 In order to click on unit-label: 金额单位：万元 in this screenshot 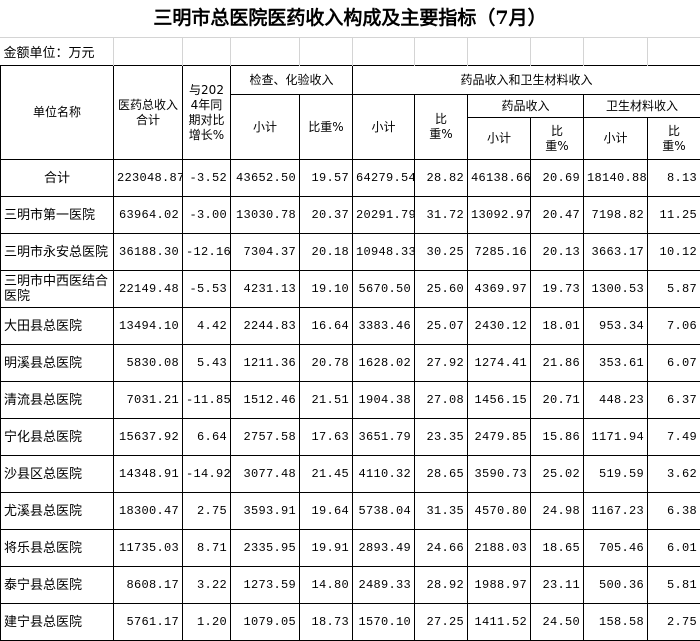, I will do `click(57, 52)`.